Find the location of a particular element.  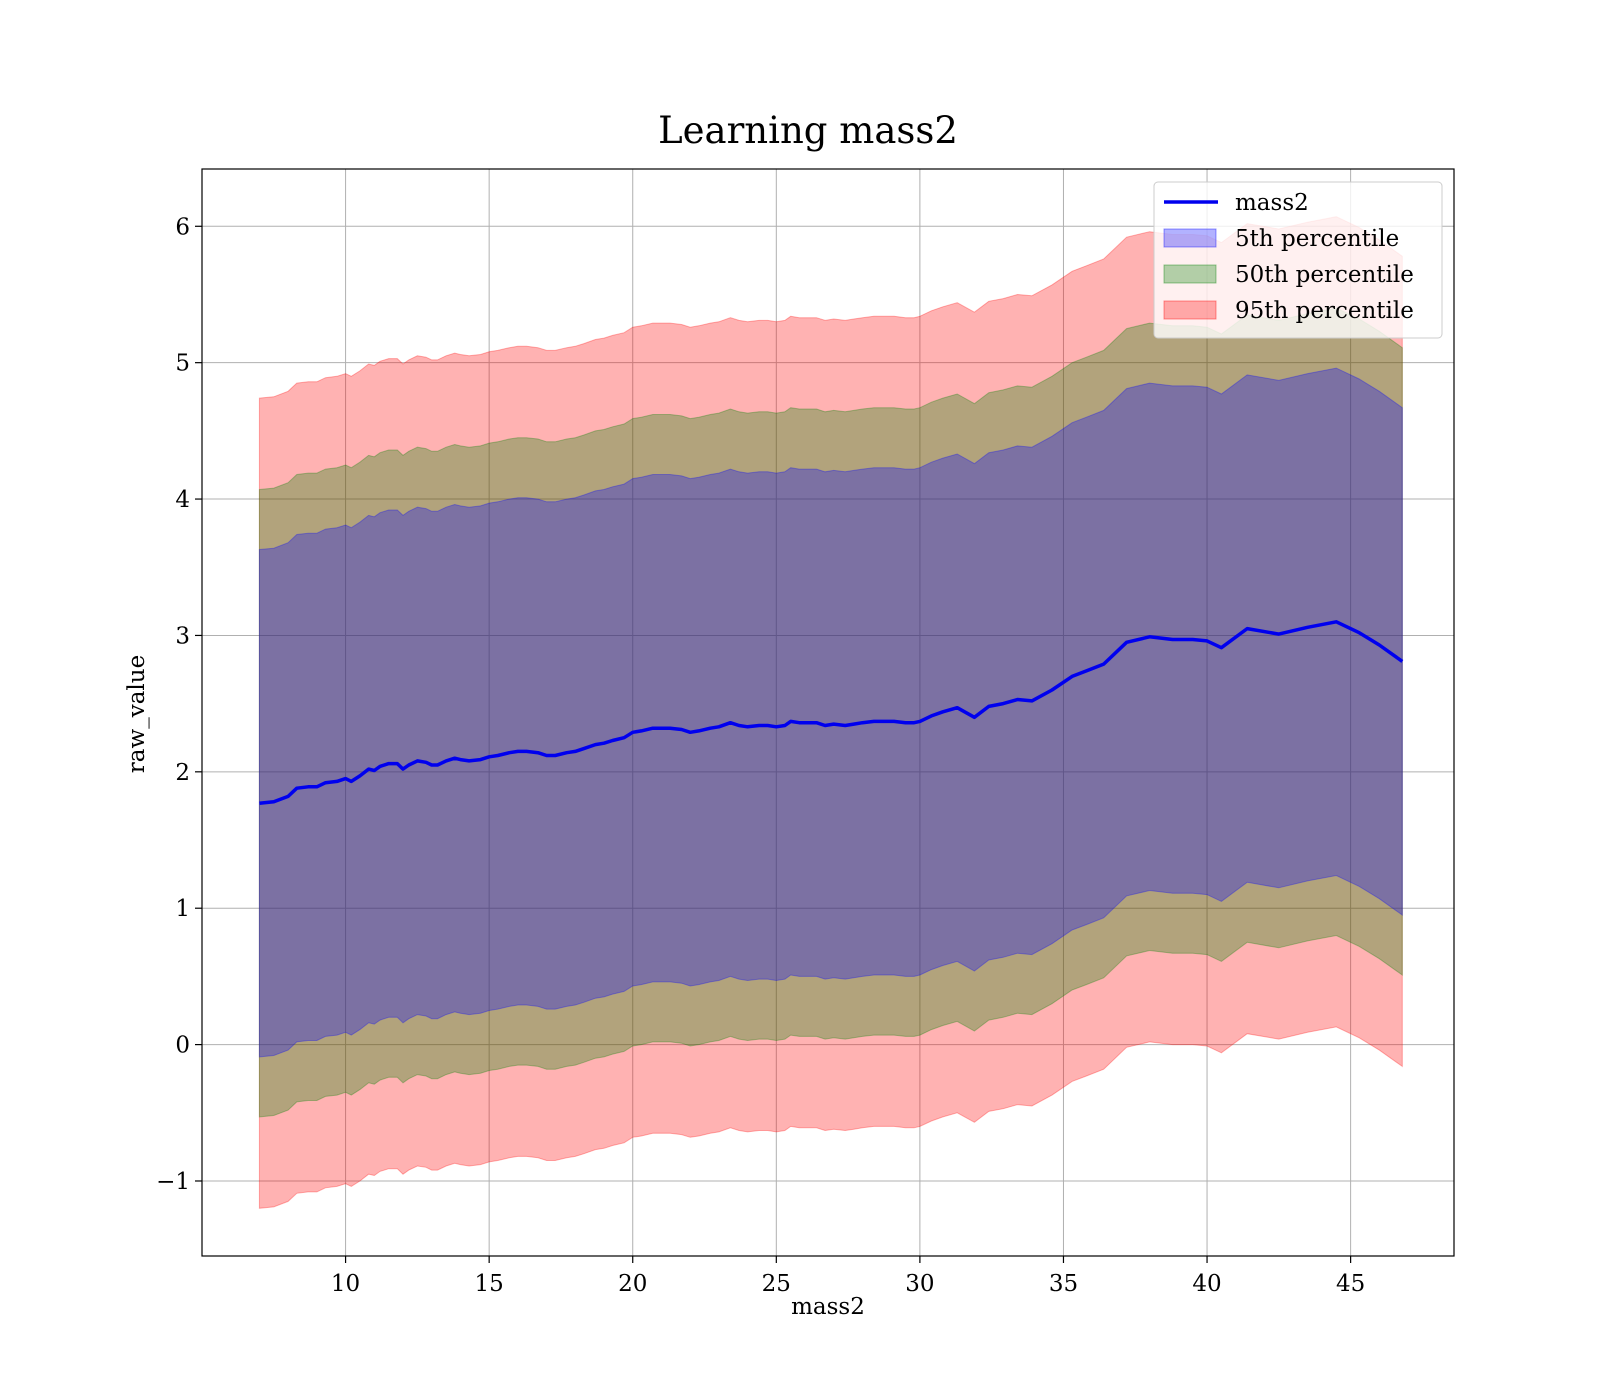

y-tick-label: 6 is located at coordinates (182, 227).